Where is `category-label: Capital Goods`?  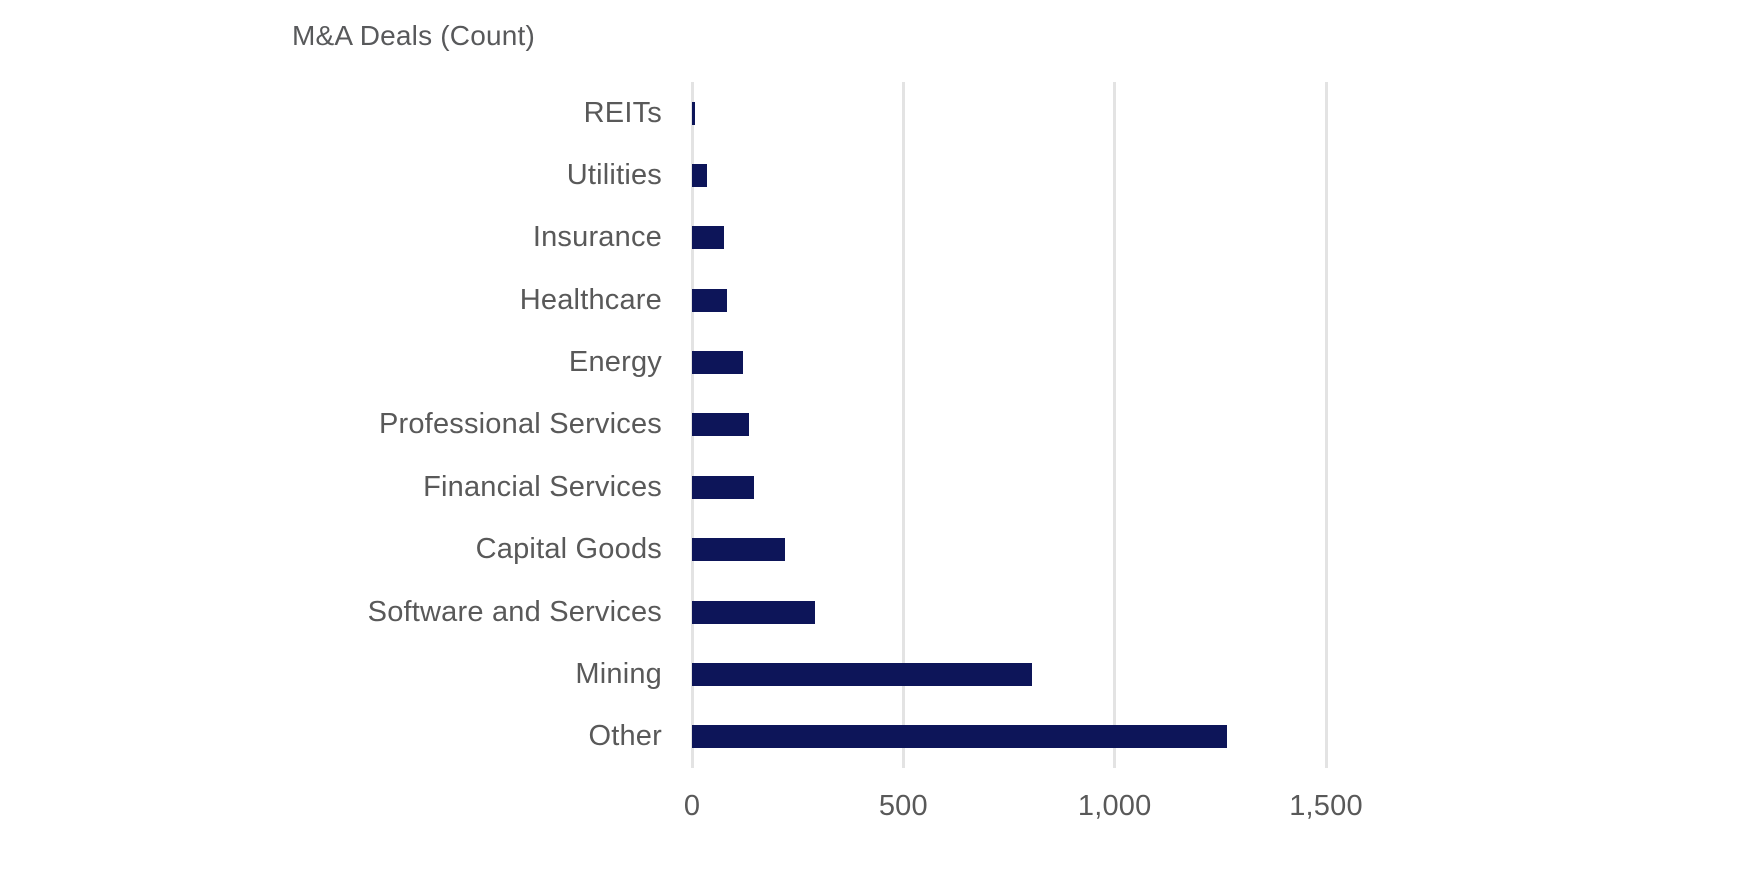
category-label: Capital Goods is located at coordinates (568, 549).